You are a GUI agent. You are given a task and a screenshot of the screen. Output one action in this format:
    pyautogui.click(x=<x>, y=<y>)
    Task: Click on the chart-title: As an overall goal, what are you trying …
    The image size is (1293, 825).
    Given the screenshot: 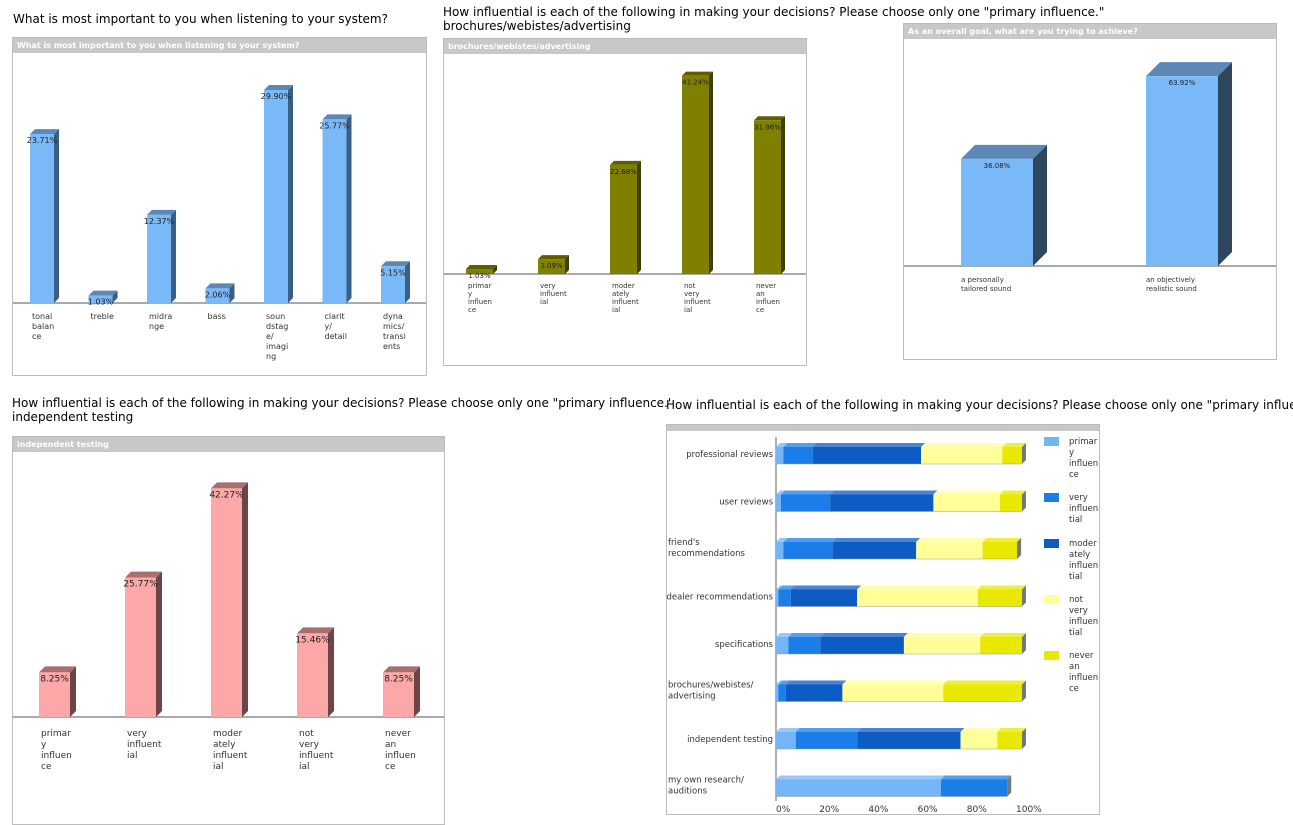 What is the action you would take?
    pyautogui.click(x=1090, y=31)
    